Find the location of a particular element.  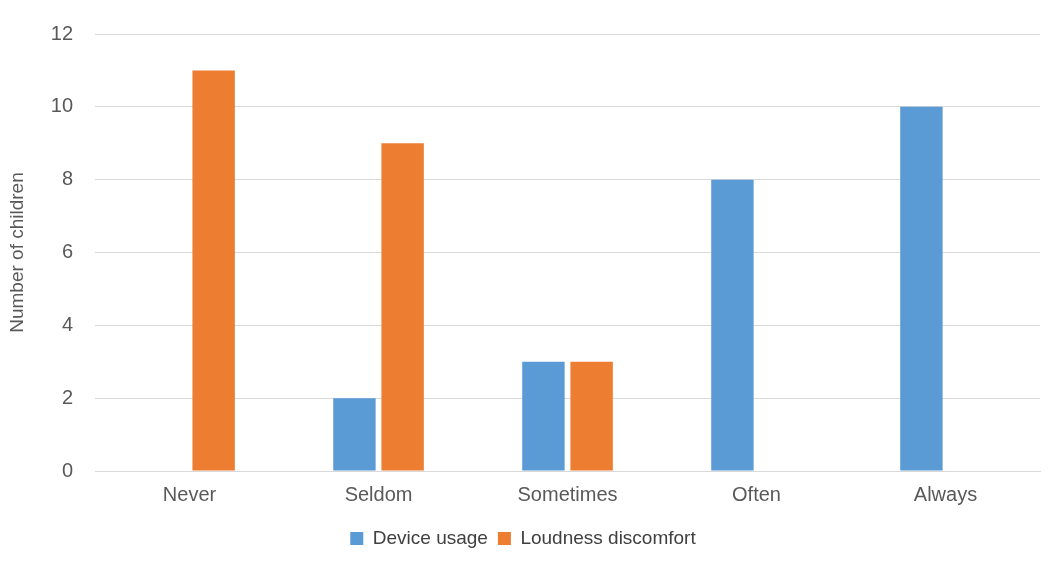

x-tick-label: Always is located at coordinates (945, 493).